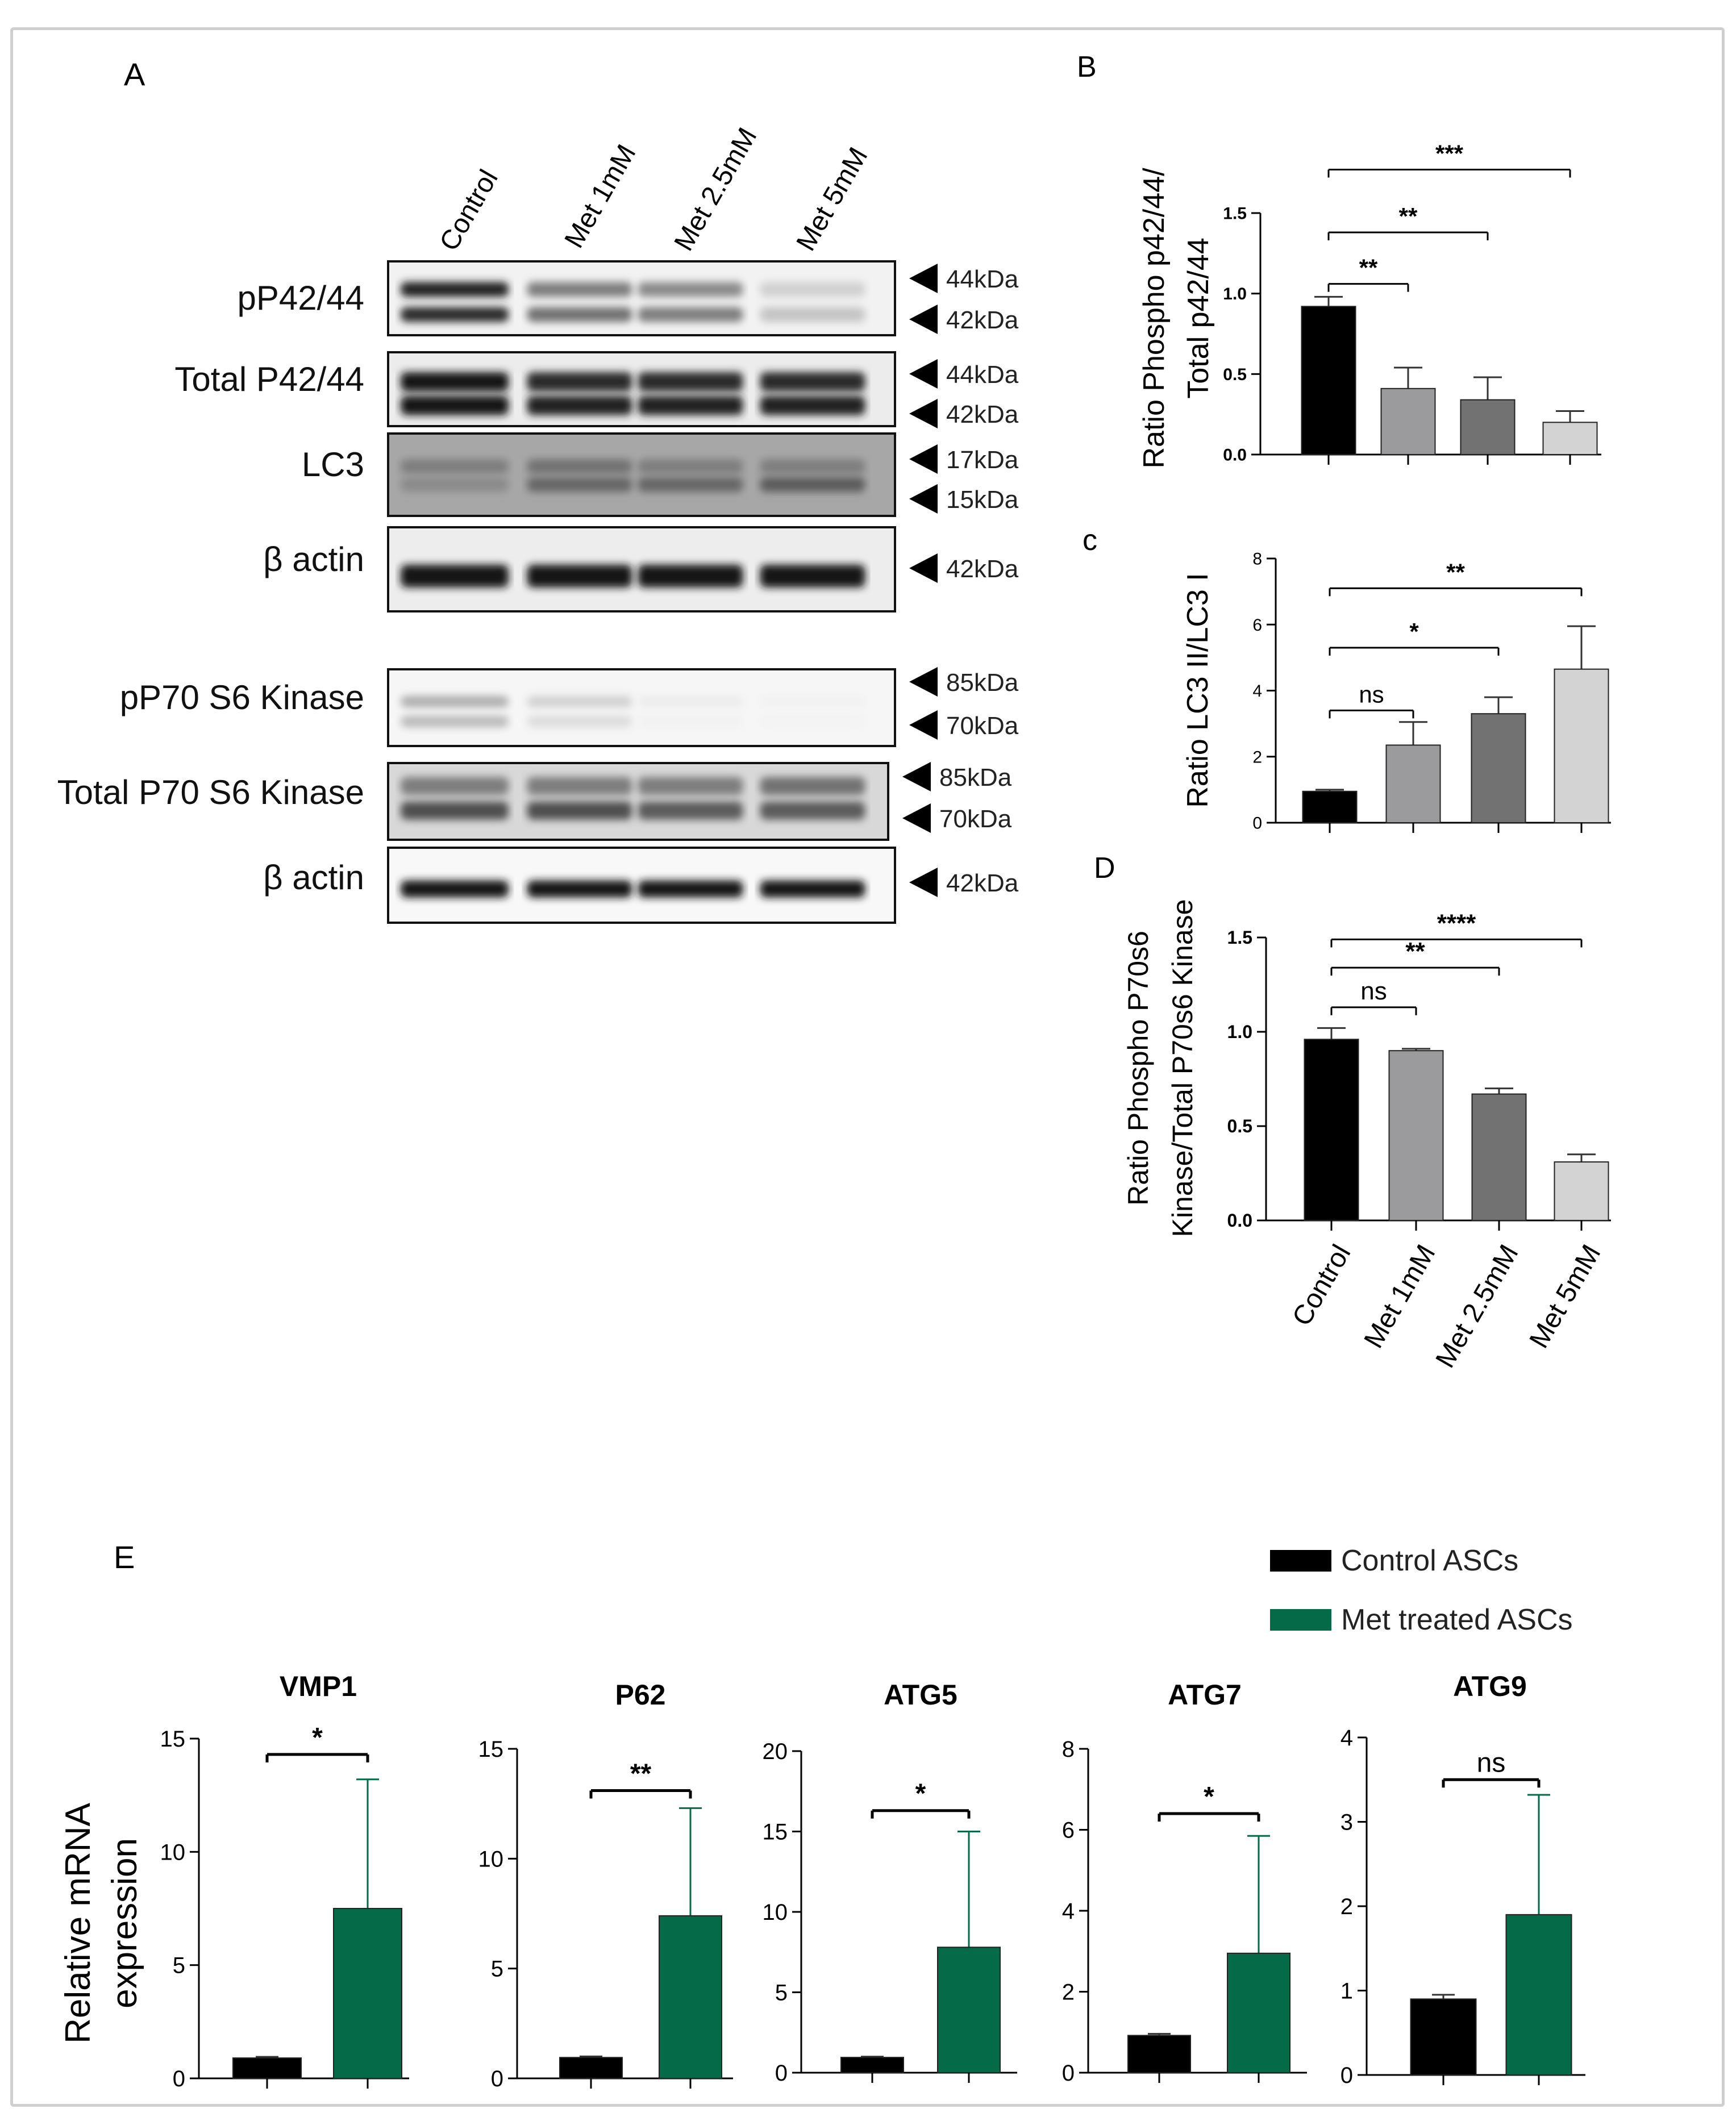 This screenshot has height=2117, width=1736. I want to click on lane-label-met-5mm: Met 5mM, so click(832, 199).